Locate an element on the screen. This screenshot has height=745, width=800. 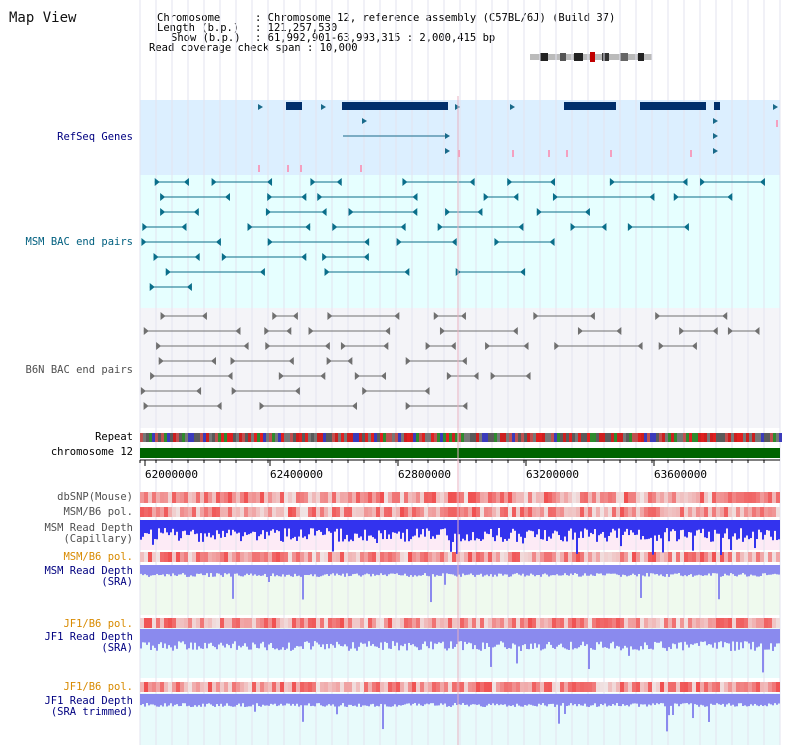
jf1-depth-trimmed-label: JF1 Read Depth (SRA trimmed) is located at coordinates (88, 706).